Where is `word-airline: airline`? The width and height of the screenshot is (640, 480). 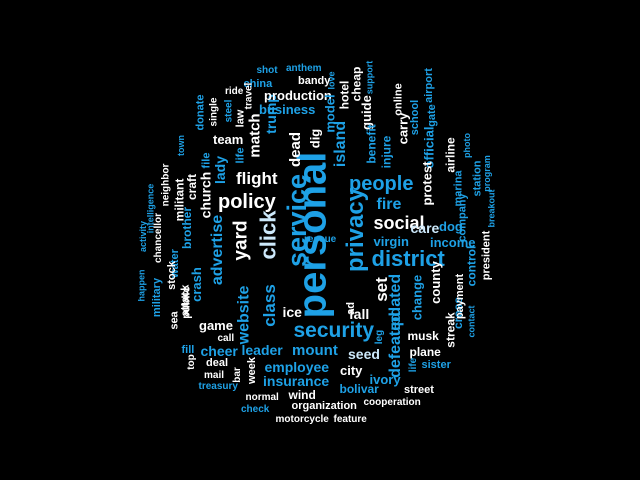
word-airline: airline is located at coordinates (450, 155).